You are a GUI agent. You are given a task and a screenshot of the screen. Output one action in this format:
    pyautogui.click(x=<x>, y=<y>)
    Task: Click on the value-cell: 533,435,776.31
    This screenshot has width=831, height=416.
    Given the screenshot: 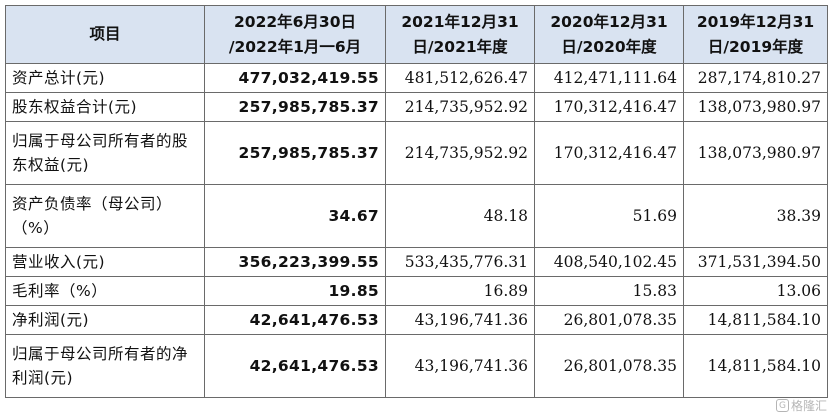 What is the action you would take?
    pyautogui.click(x=460, y=262)
    